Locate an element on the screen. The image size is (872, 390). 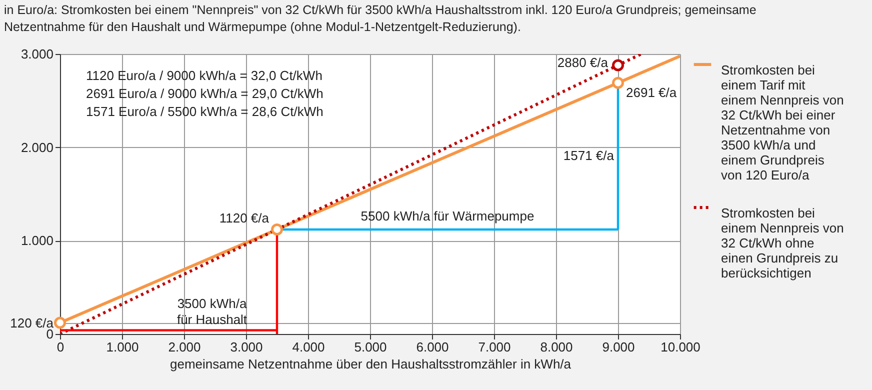
x-axis-title: gemeinsame Netzentnahme über den Haushaltsstromzähler in kWh/a is located at coordinates (371, 364).